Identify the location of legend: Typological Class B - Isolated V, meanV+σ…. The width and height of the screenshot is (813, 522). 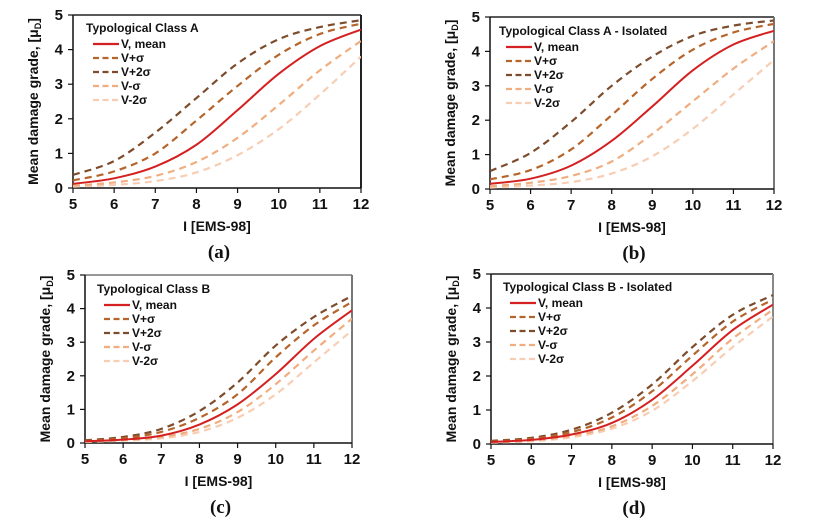
(587, 323).